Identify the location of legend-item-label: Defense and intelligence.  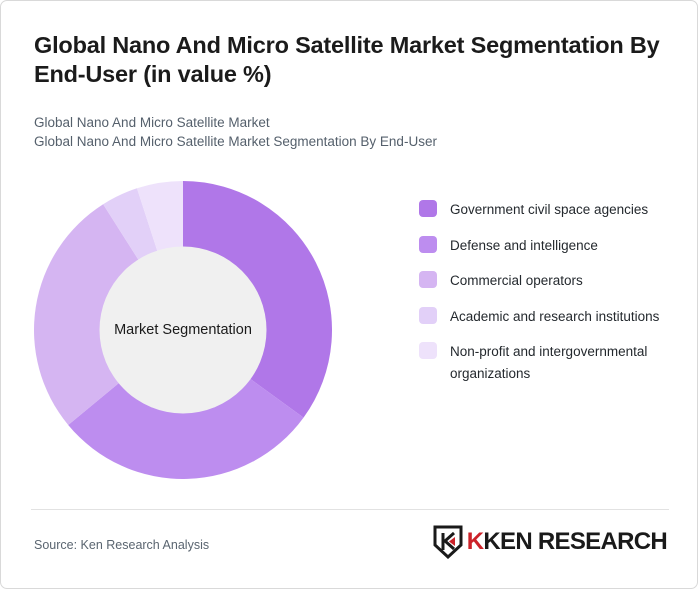
(524, 245).